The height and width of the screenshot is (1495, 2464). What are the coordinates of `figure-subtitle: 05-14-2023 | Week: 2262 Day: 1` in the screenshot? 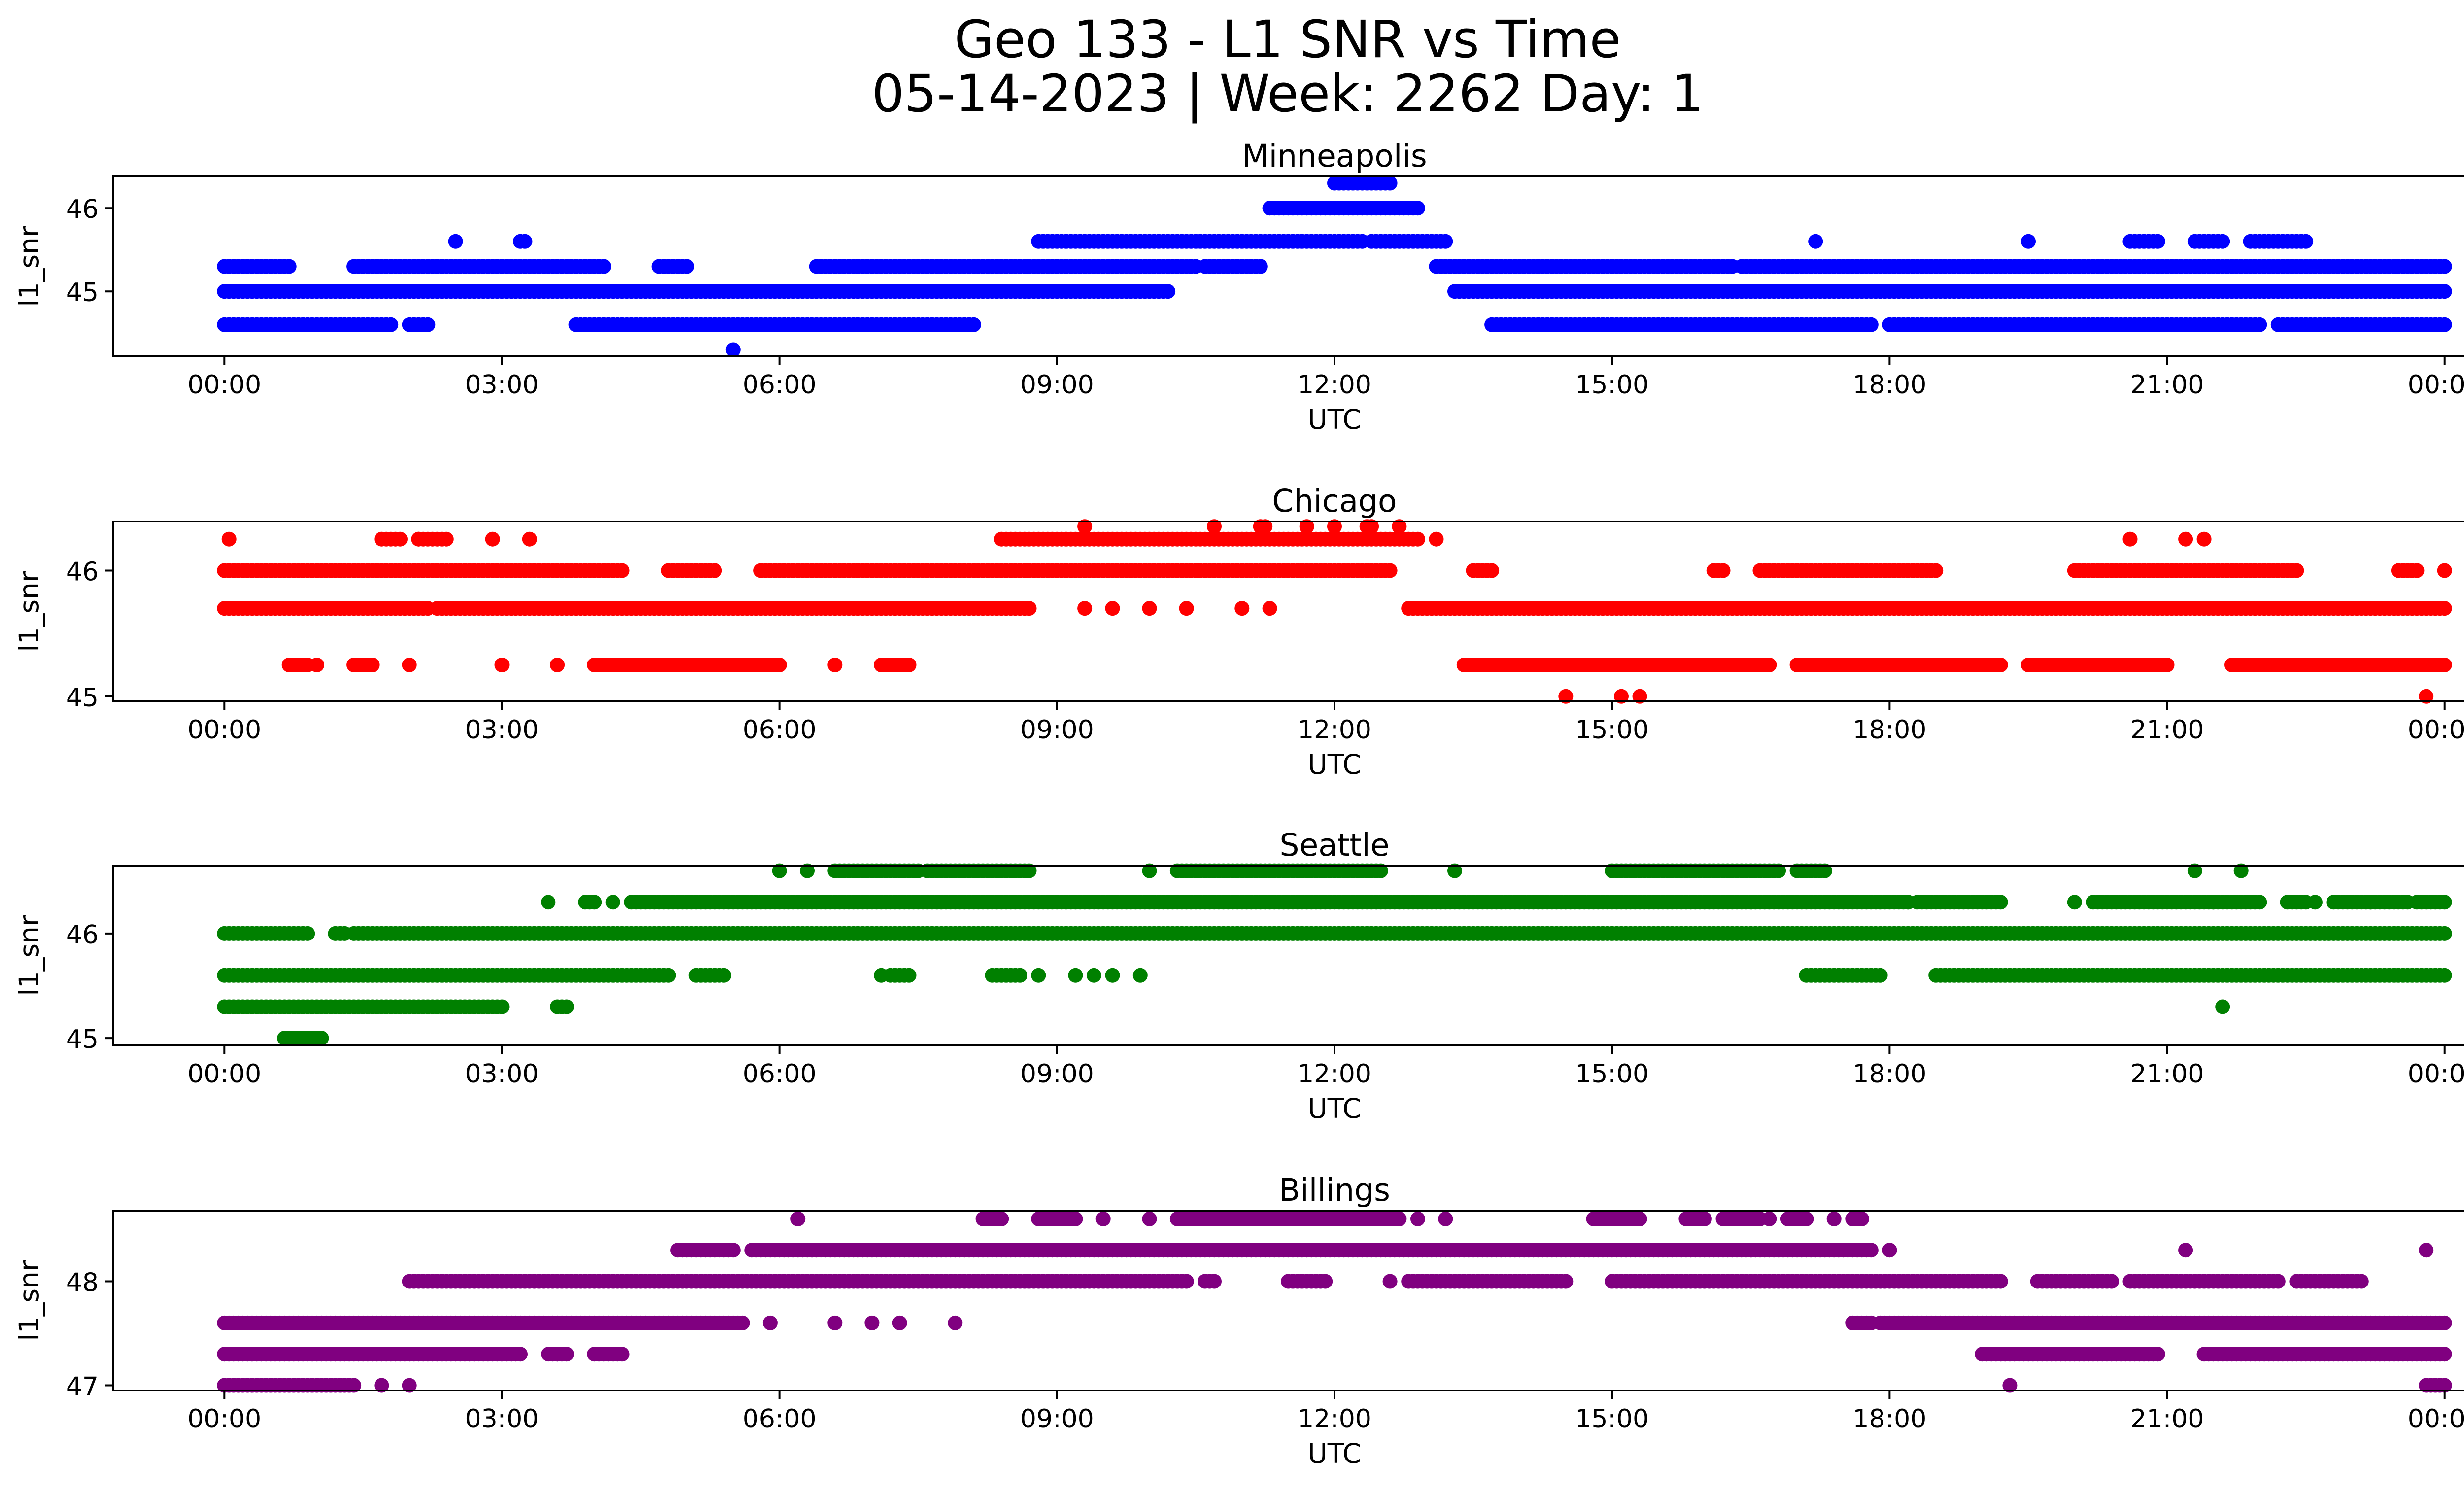 It's located at (1287, 94).